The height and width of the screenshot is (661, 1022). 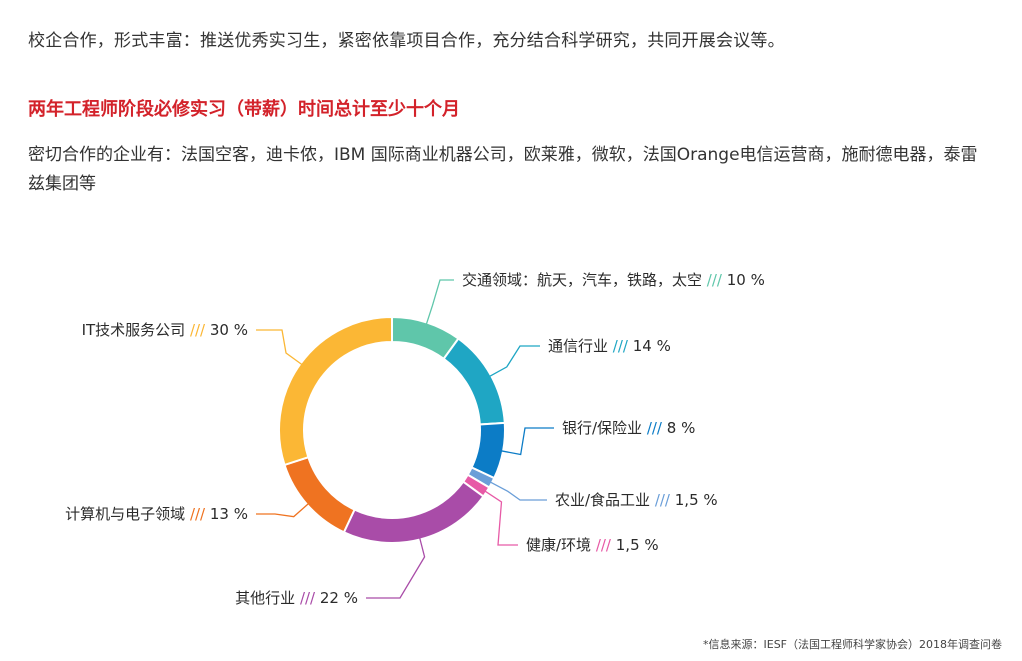 I want to click on slice-label: 健康/环境 /// 1,5 %, so click(x=592, y=545).